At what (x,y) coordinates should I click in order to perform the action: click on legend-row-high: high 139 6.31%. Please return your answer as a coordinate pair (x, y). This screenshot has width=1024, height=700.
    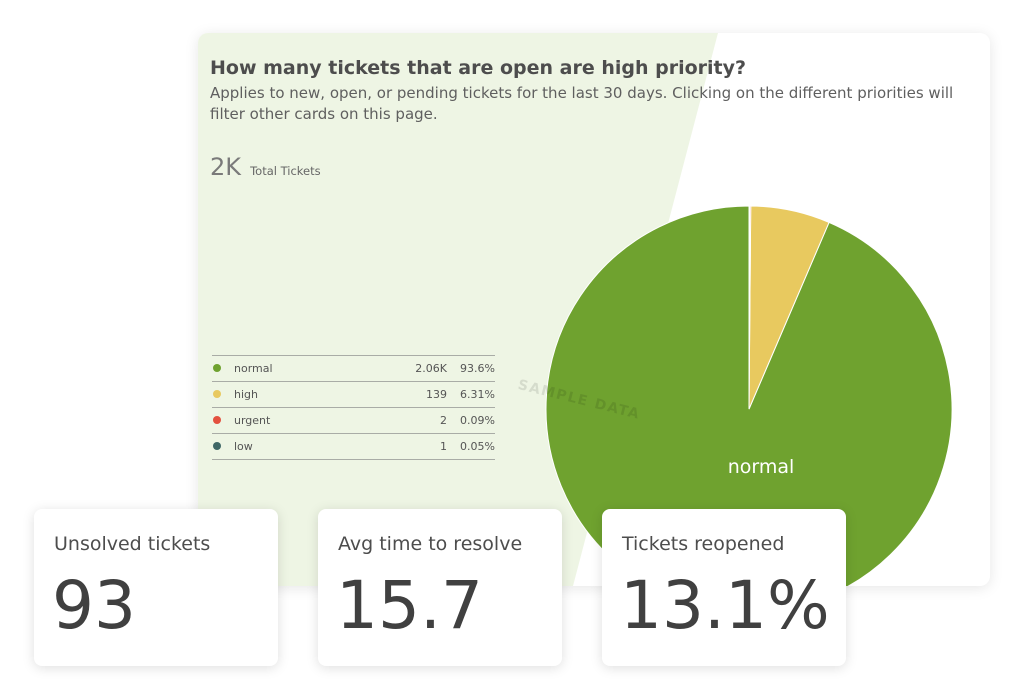
    Looking at the image, I should click on (353, 394).